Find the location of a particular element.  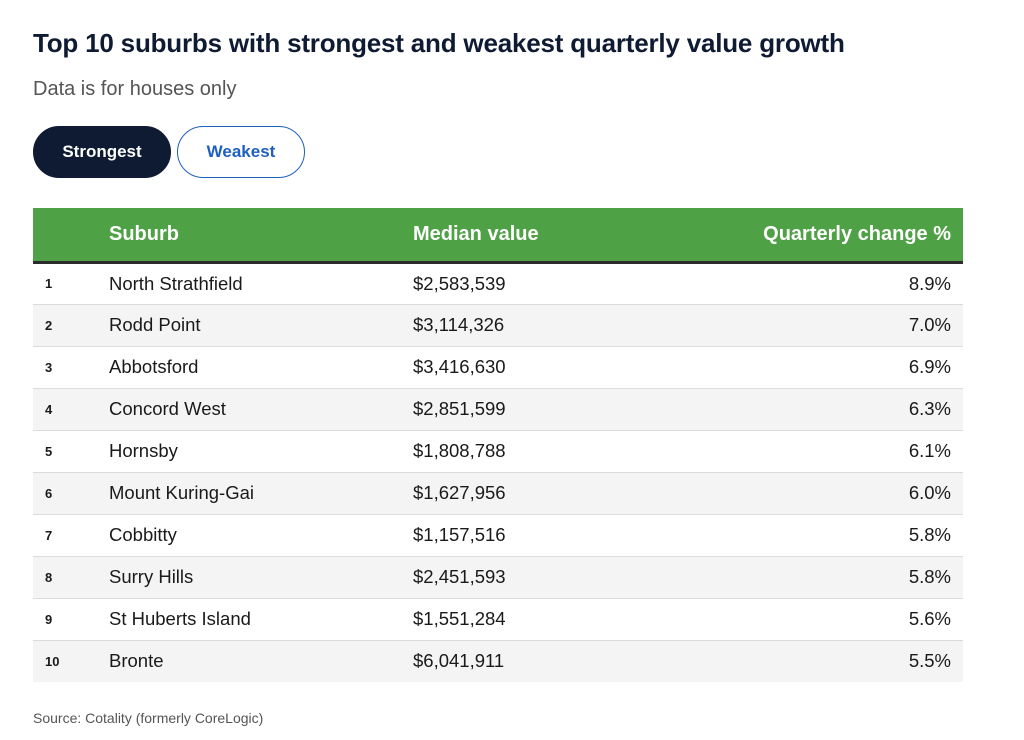

quarterly-change-cell: 6.3% is located at coordinates (838, 409).